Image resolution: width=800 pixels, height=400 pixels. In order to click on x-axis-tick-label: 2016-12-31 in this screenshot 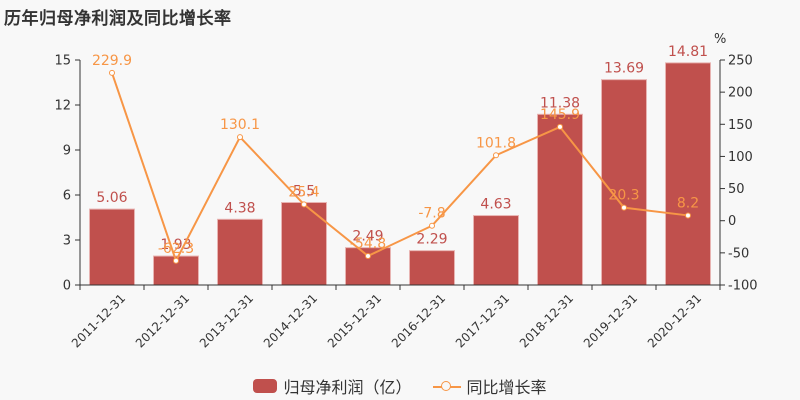, I will do `click(418, 320)`.